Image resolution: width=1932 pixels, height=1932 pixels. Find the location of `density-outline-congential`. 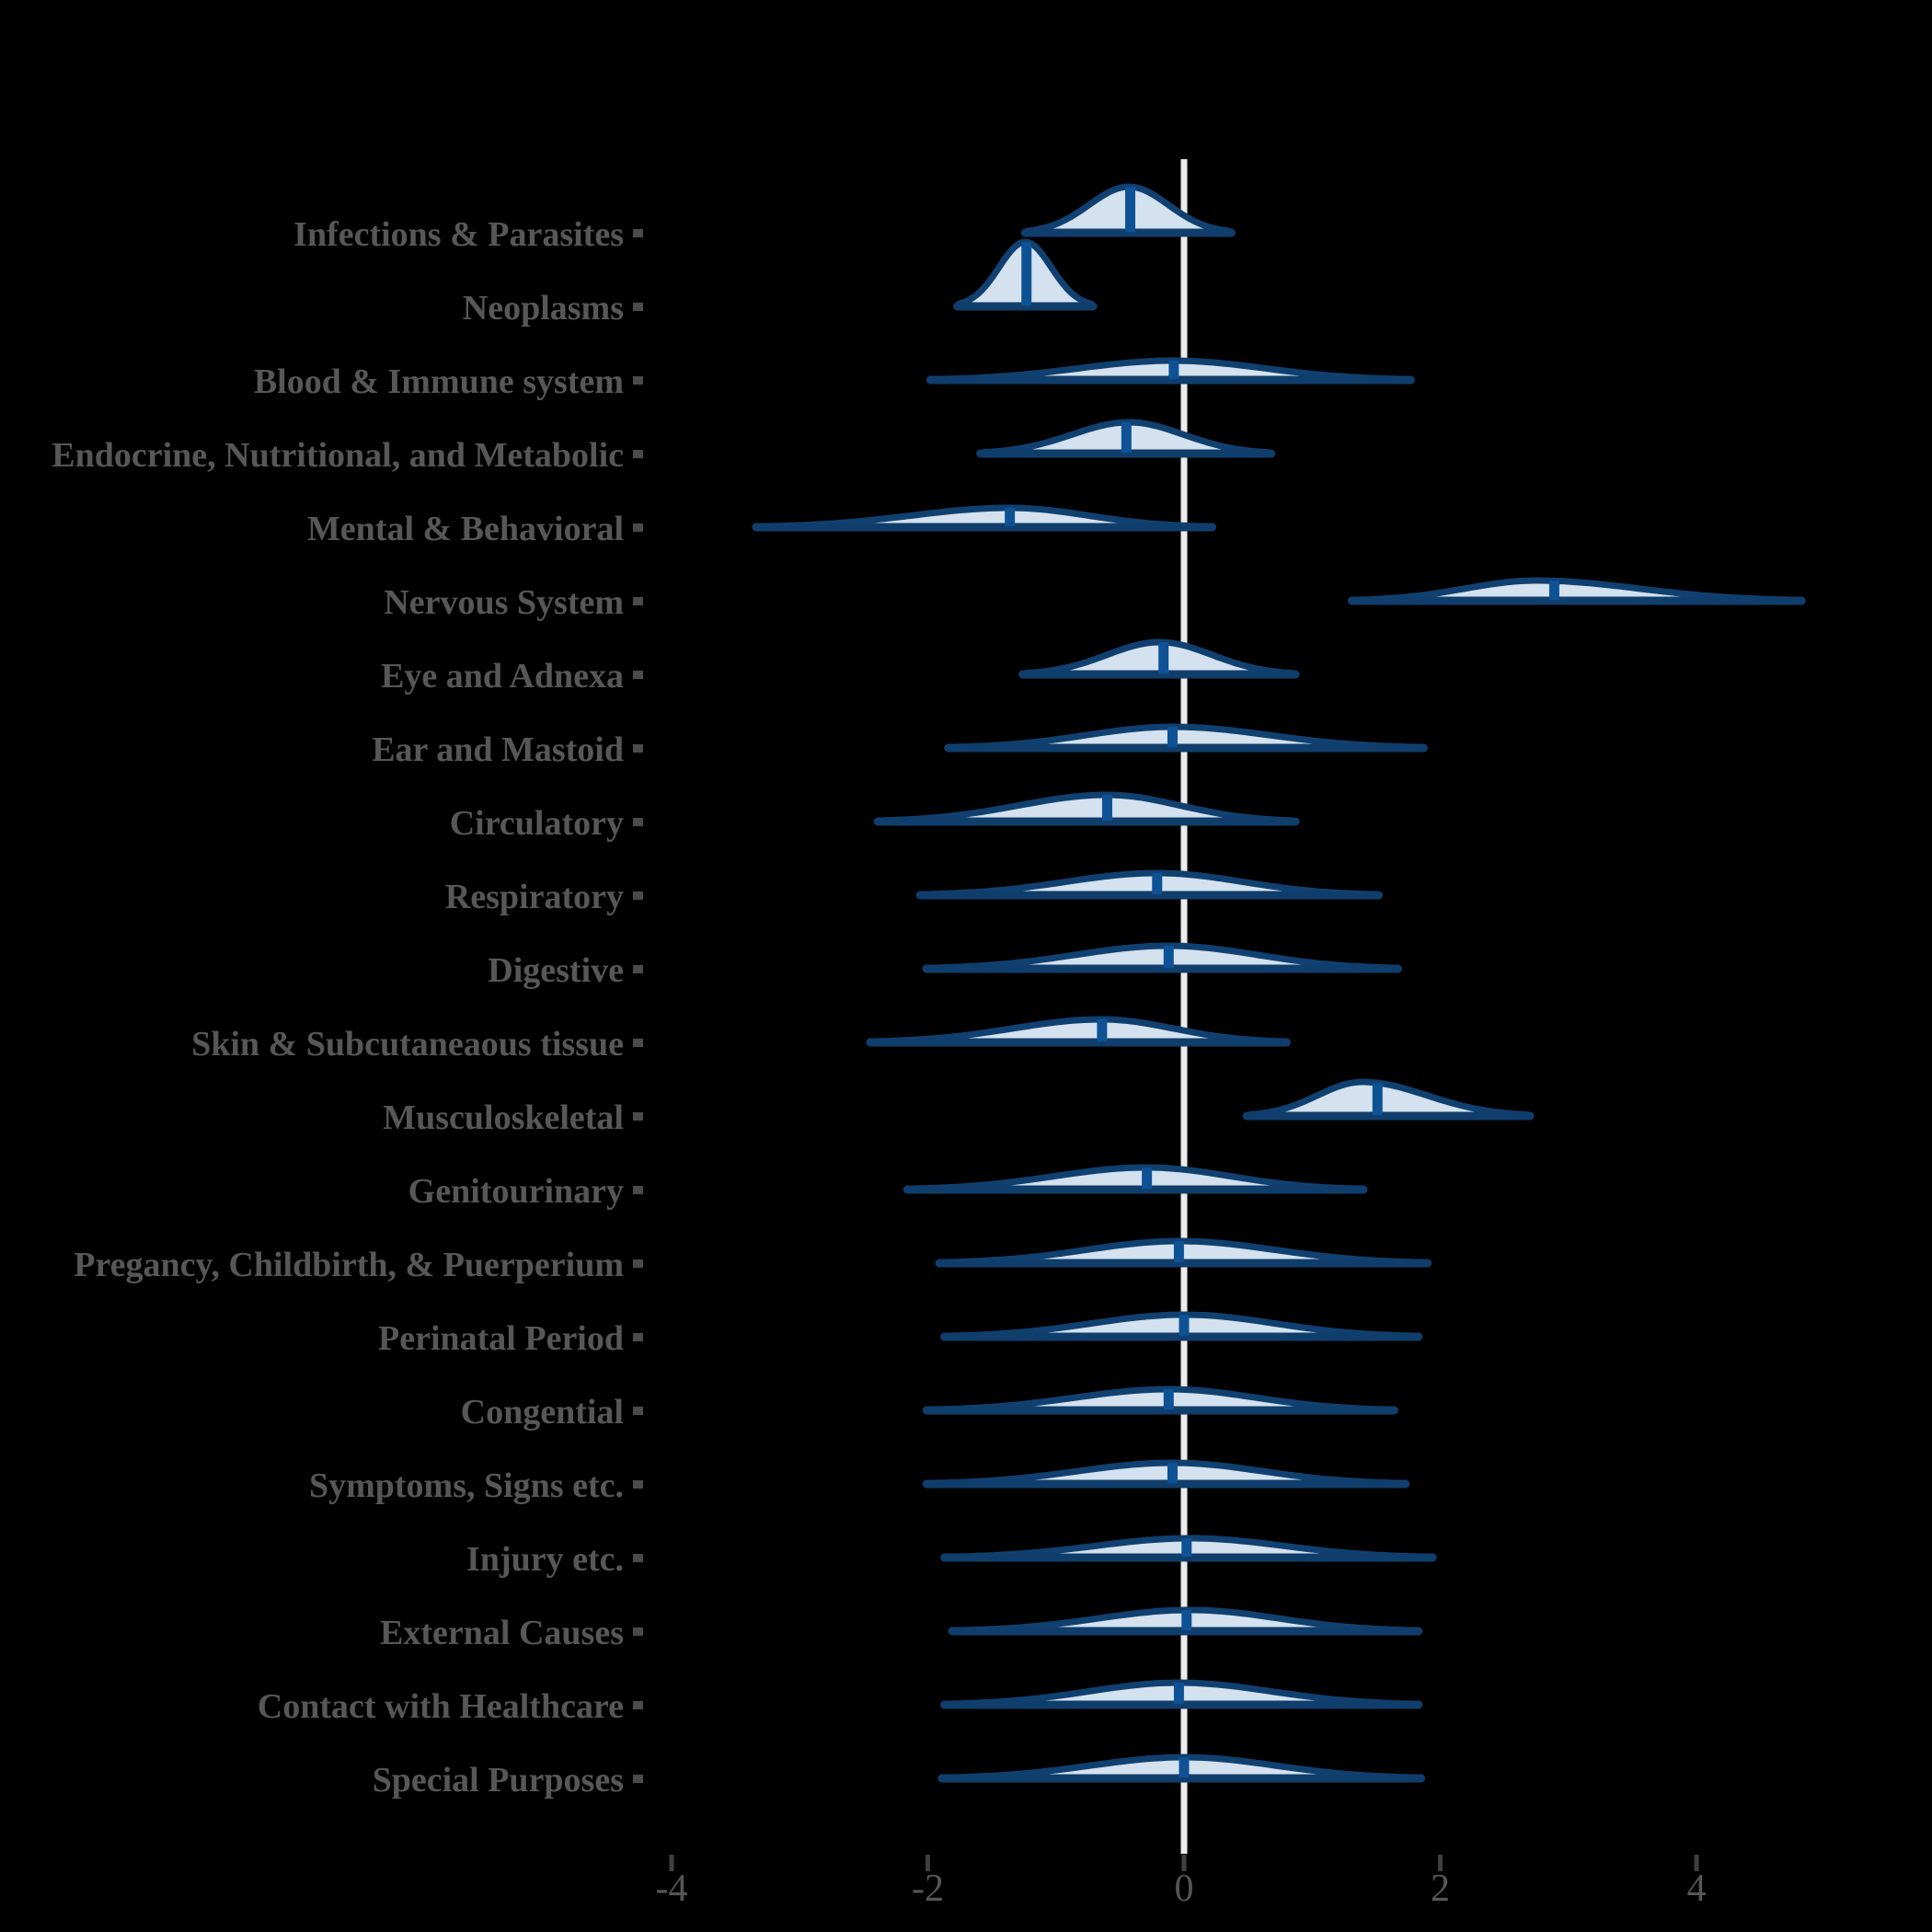

density-outline-congential is located at coordinates (1160, 1400).